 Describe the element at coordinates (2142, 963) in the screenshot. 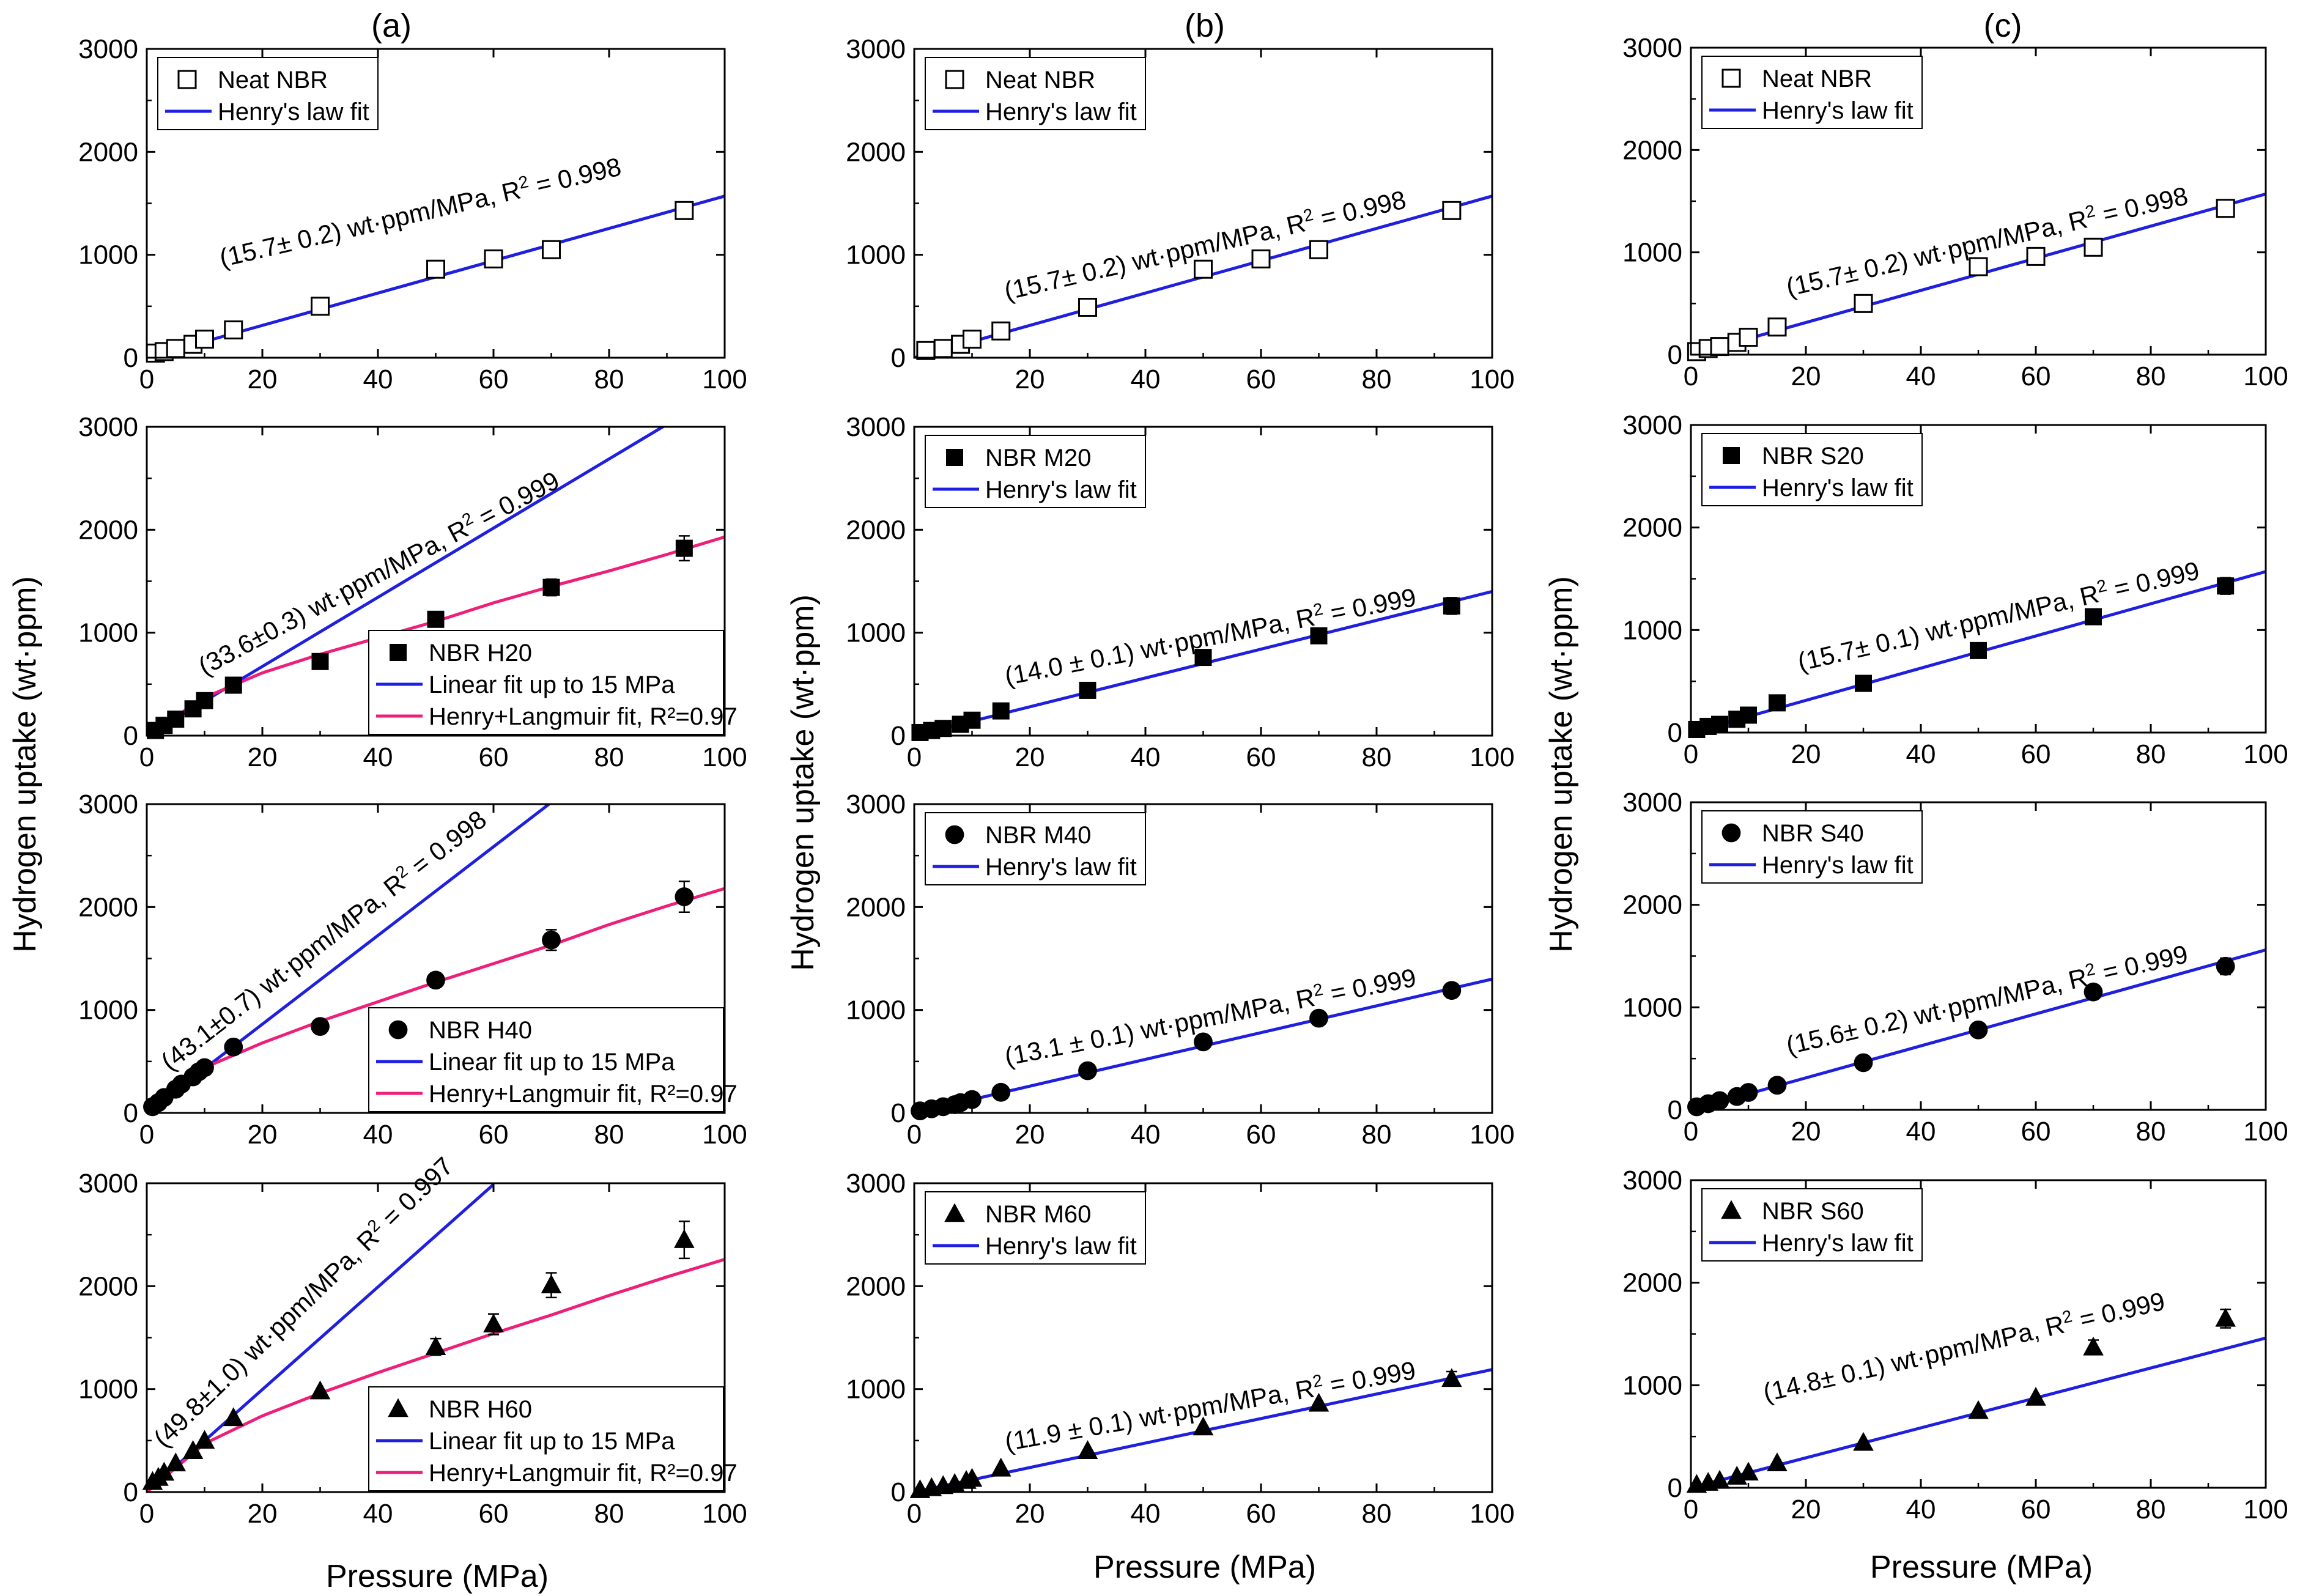

I see `annotation-tail: = 0.999` at that location.